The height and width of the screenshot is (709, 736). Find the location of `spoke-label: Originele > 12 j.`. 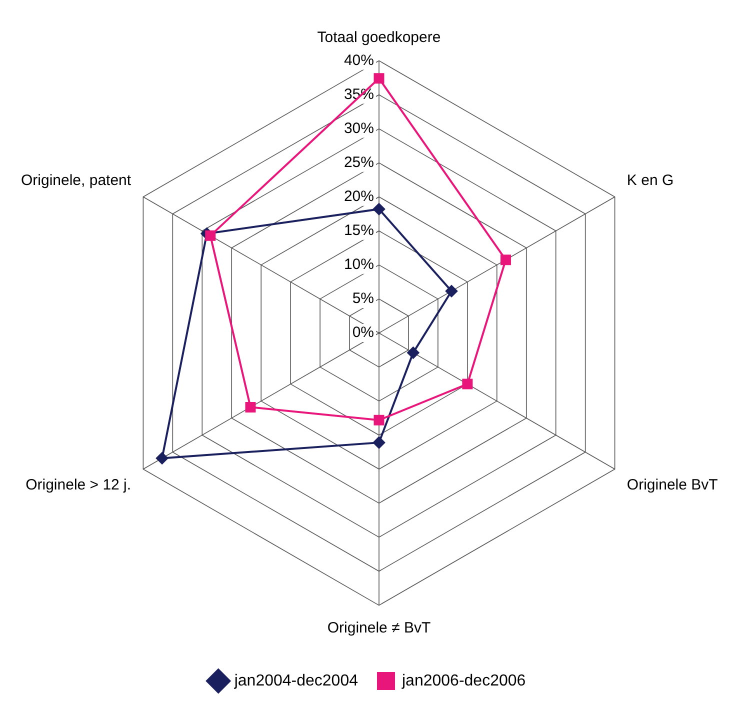

spoke-label: Originele > 12 j. is located at coordinates (79, 485).